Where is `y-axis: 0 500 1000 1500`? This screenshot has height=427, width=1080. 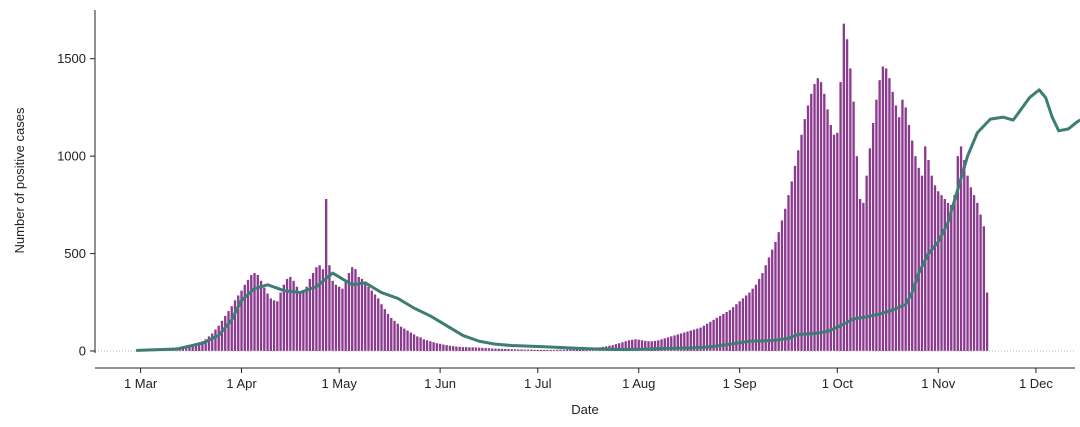 y-axis: 0 500 1000 1500 is located at coordinates (76, 184).